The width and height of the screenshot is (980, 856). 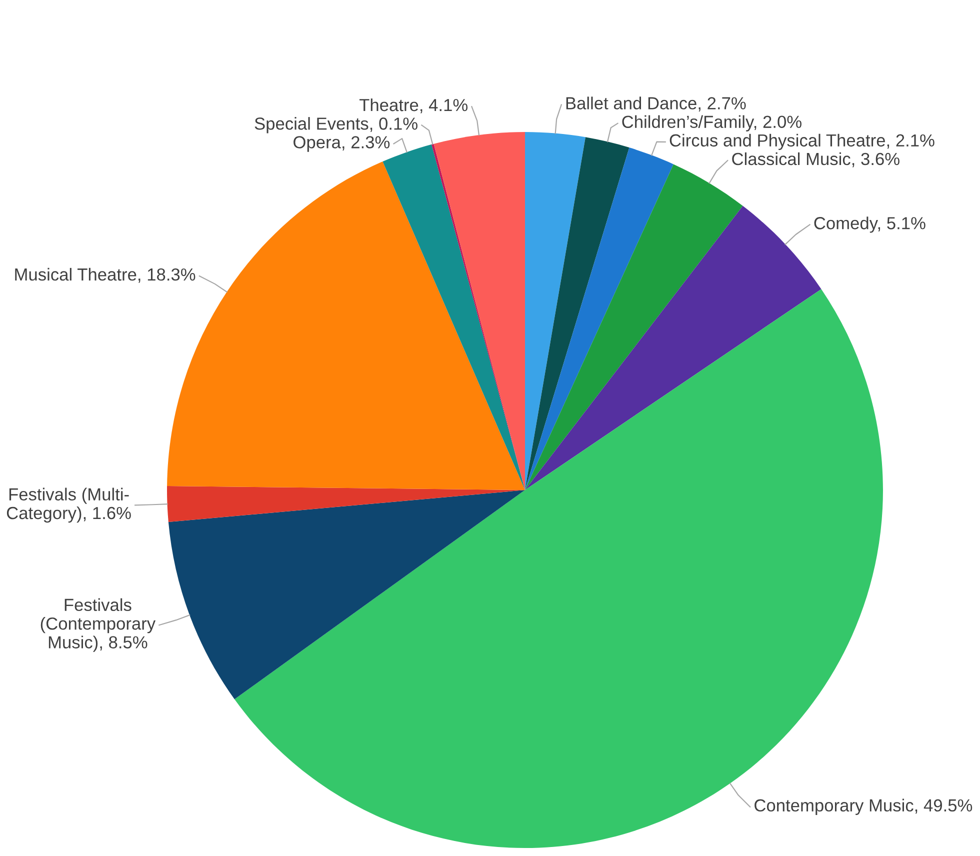 I want to click on slice-label: Classical Music, 3.6%, so click(x=816, y=160).